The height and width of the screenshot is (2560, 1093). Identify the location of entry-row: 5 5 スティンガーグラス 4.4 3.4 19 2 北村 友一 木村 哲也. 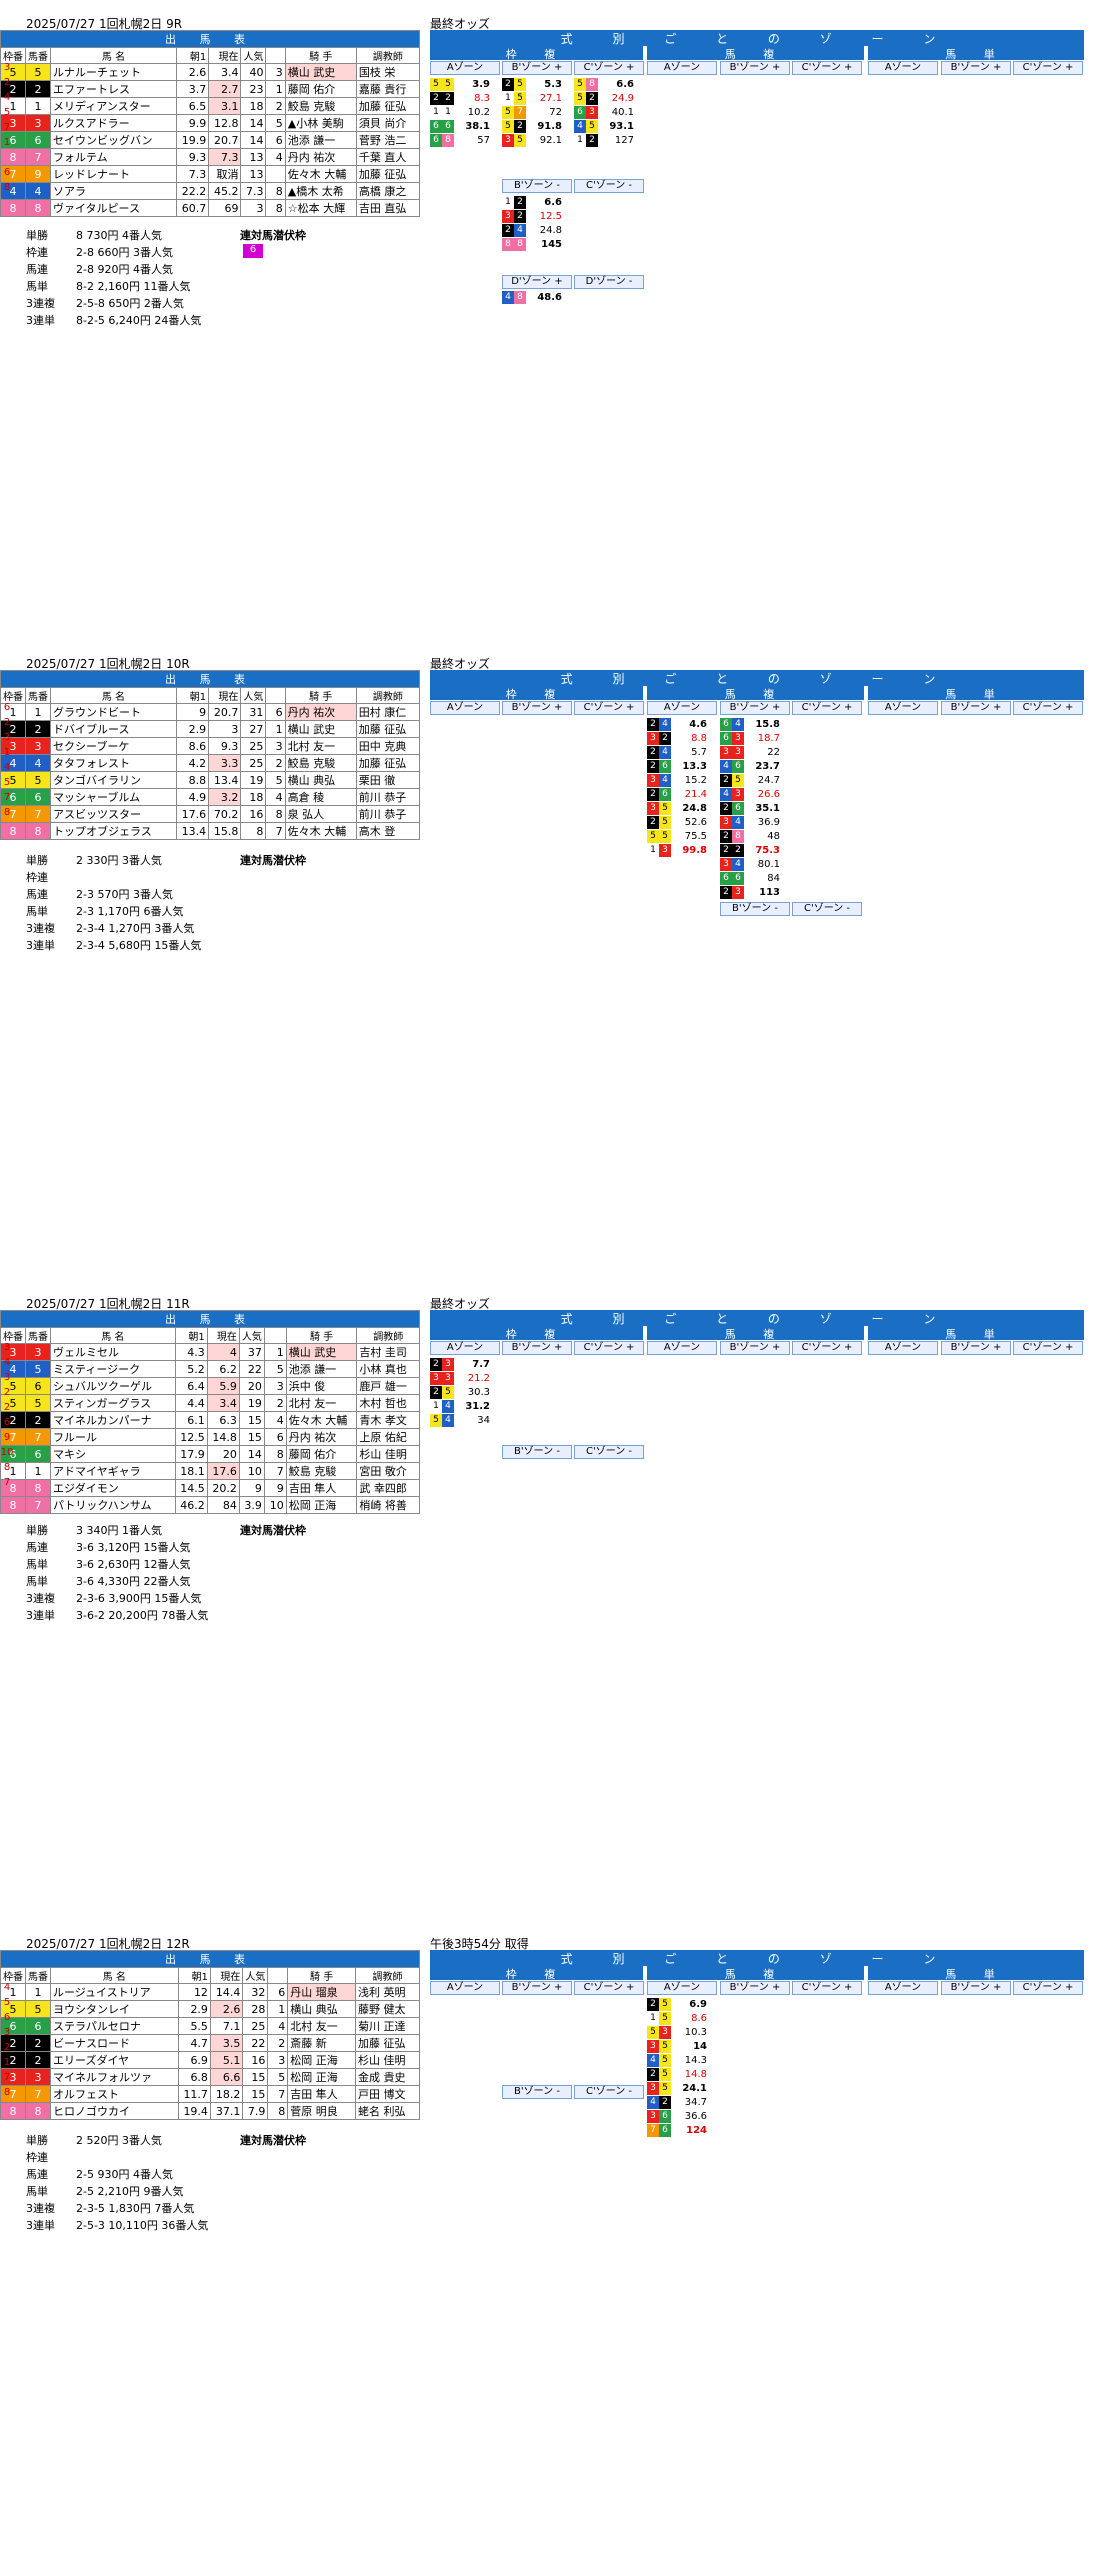
(210, 1403).